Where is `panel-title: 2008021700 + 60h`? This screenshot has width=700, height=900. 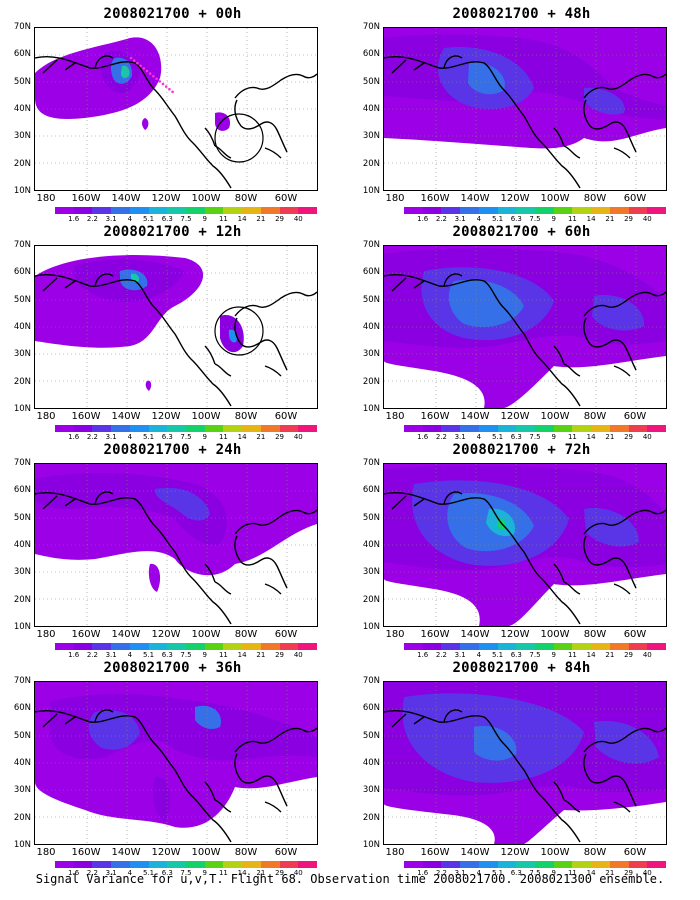 panel-title: 2008021700 + 60h is located at coordinates (521, 232).